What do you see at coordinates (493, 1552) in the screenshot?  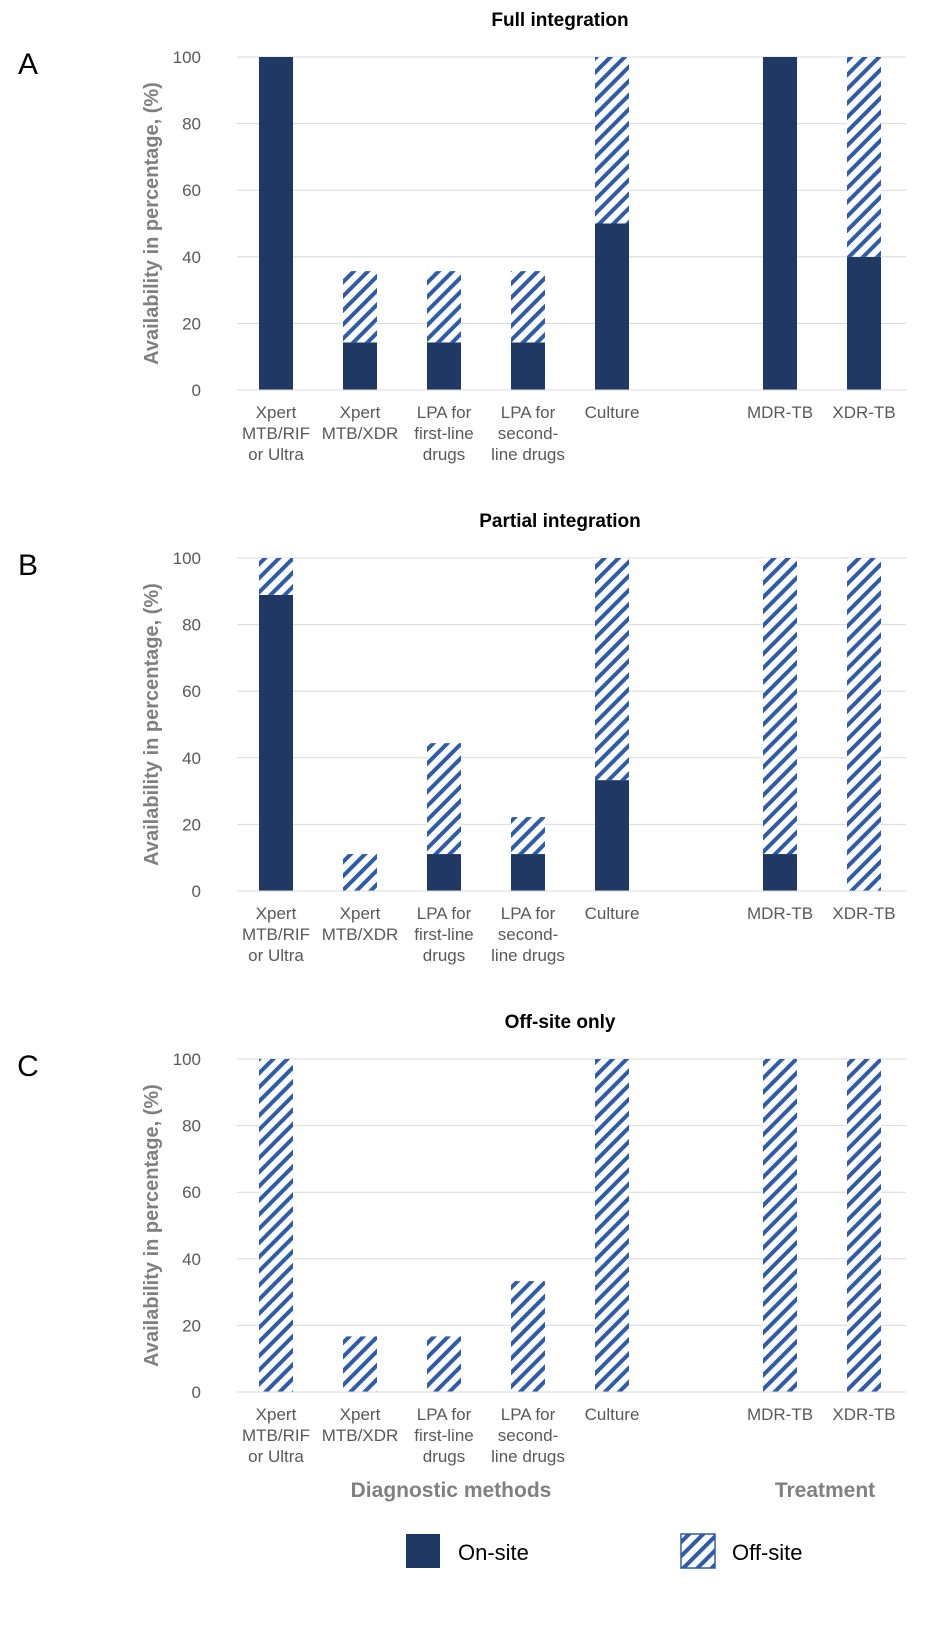 I see `legend-label: On-site` at bounding box center [493, 1552].